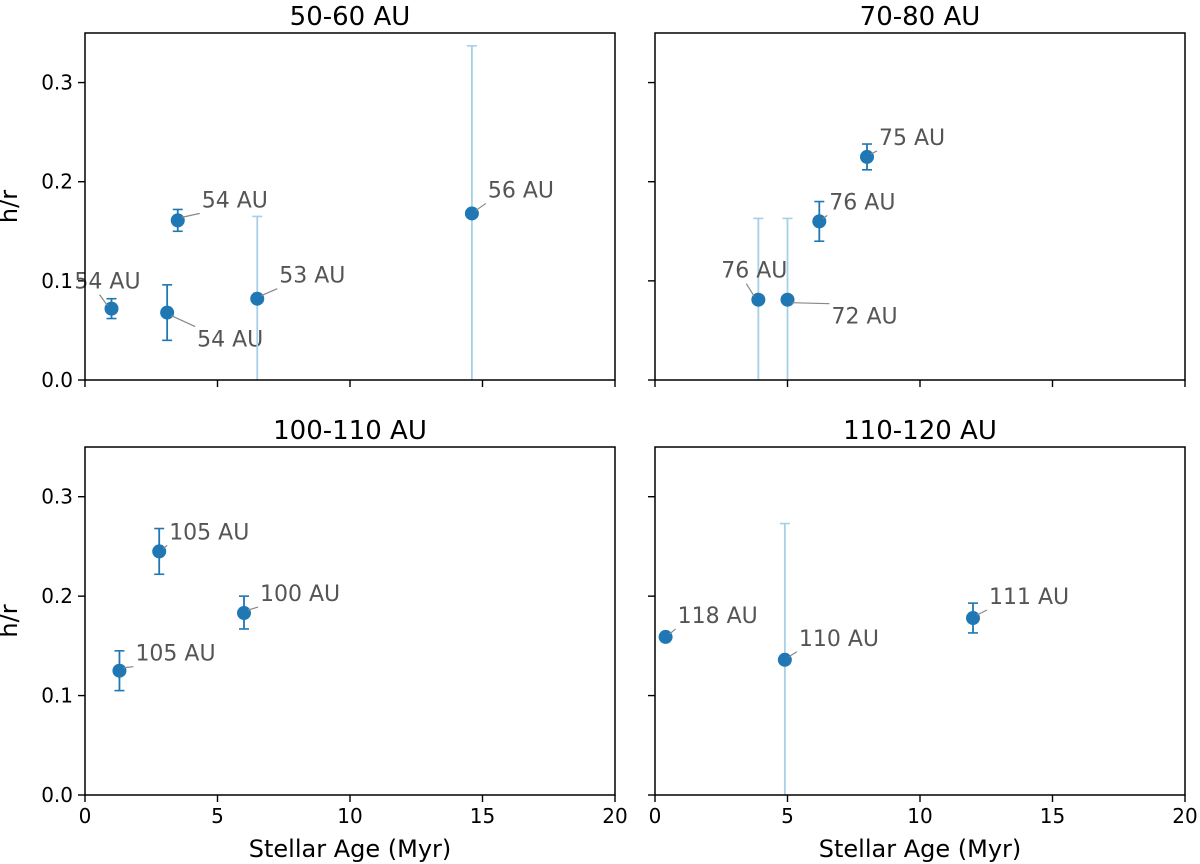 This screenshot has height=864, width=1200. Describe the element at coordinates (312, 276) in the screenshot. I see `point-annotation: 53 AU` at that location.